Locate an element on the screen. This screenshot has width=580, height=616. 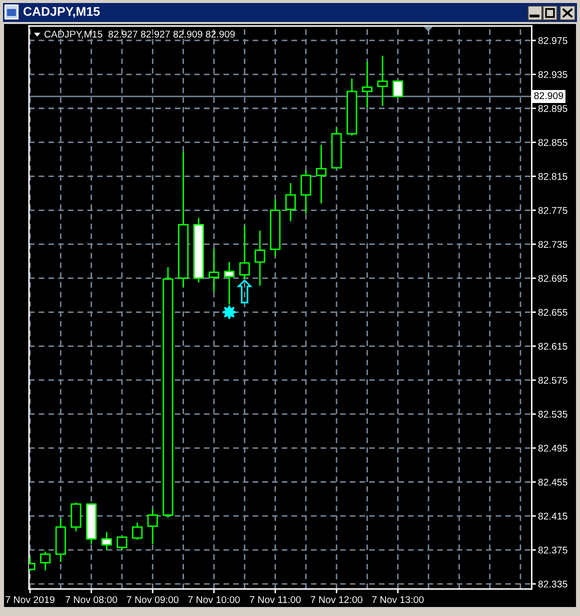
y-tick-label: 82.615 is located at coordinates (553, 346).